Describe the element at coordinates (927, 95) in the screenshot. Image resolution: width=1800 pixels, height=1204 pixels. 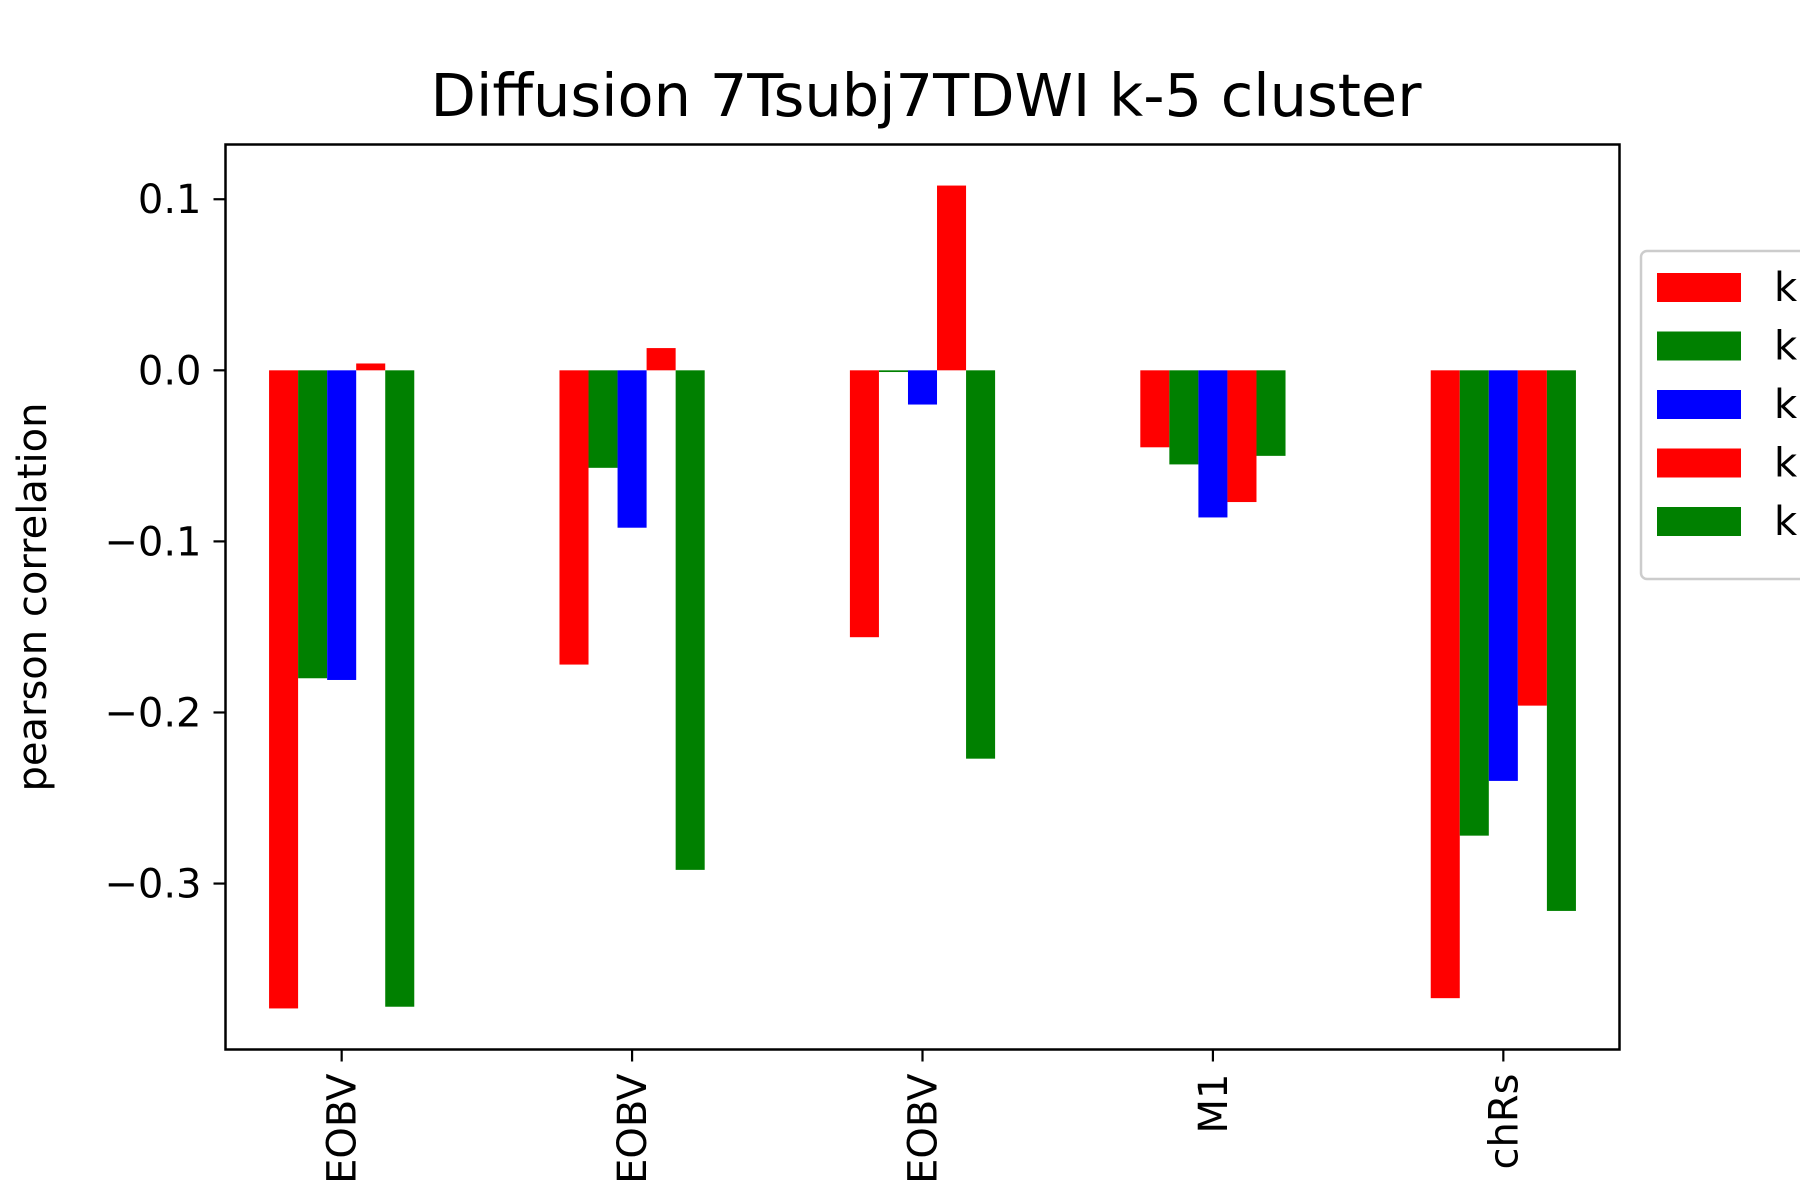
I see `chart-title: Diffusion 7Tsubj7TDWI k-5 cluster` at that location.